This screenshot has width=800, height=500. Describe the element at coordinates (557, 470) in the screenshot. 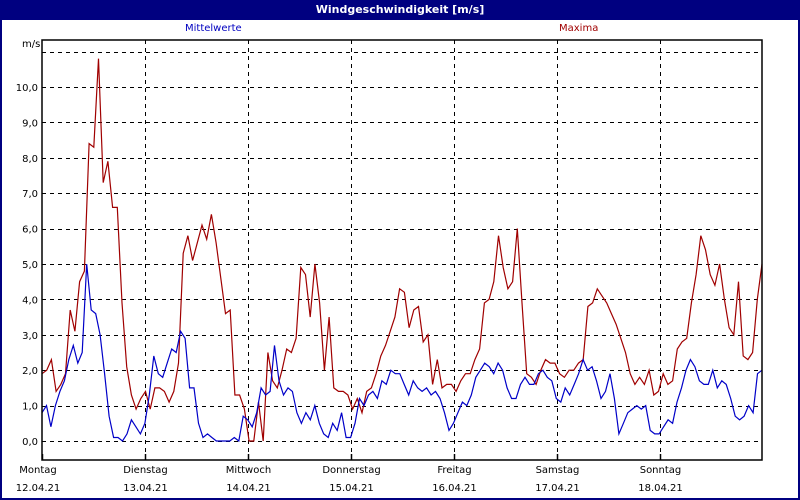

I see `x-label-day: Samstag` at that location.